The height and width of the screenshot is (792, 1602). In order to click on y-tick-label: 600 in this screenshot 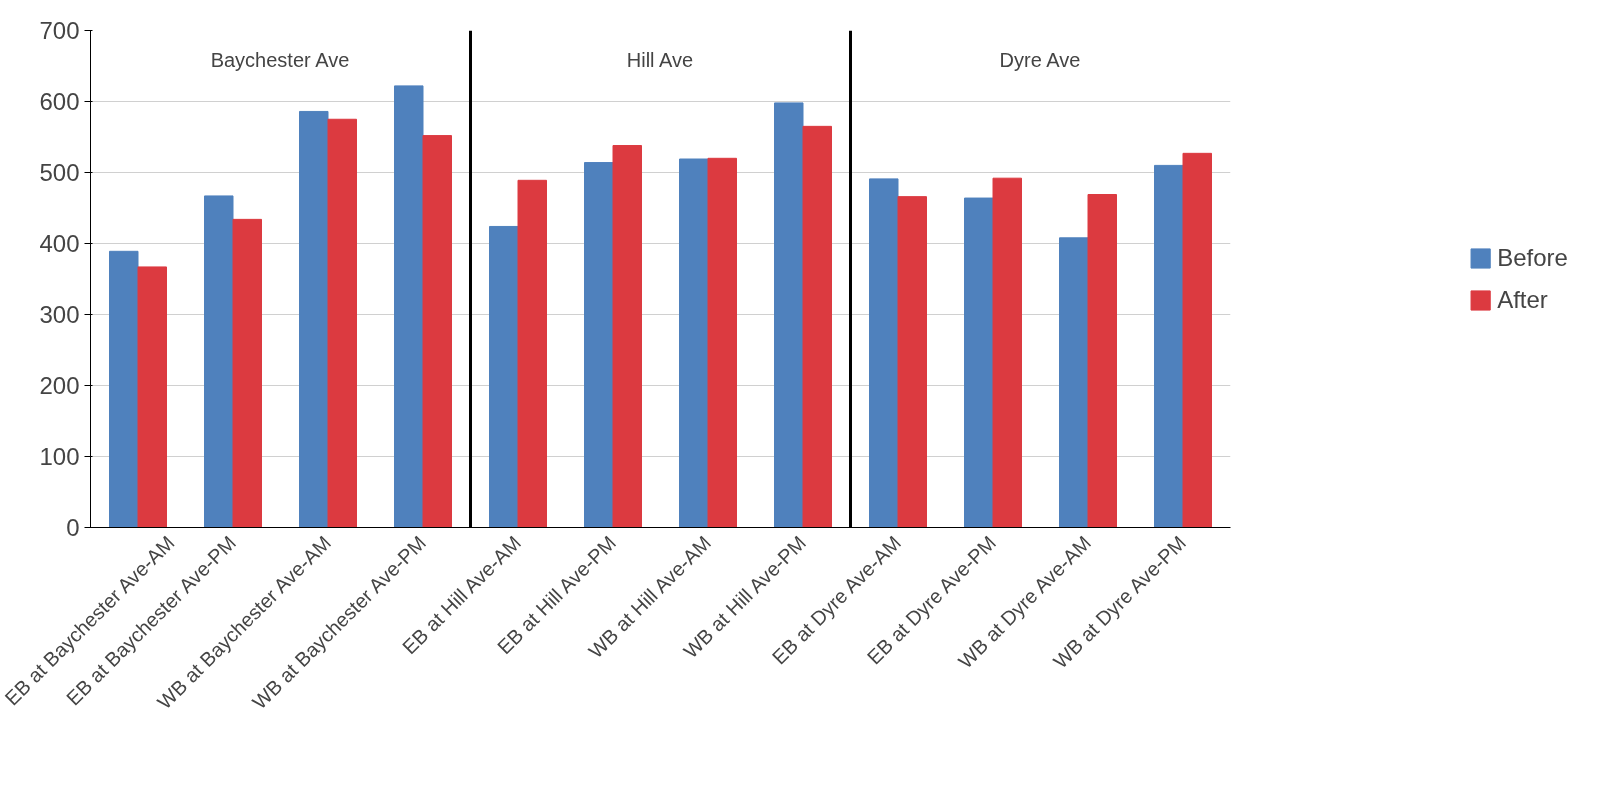, I will do `click(59, 101)`.